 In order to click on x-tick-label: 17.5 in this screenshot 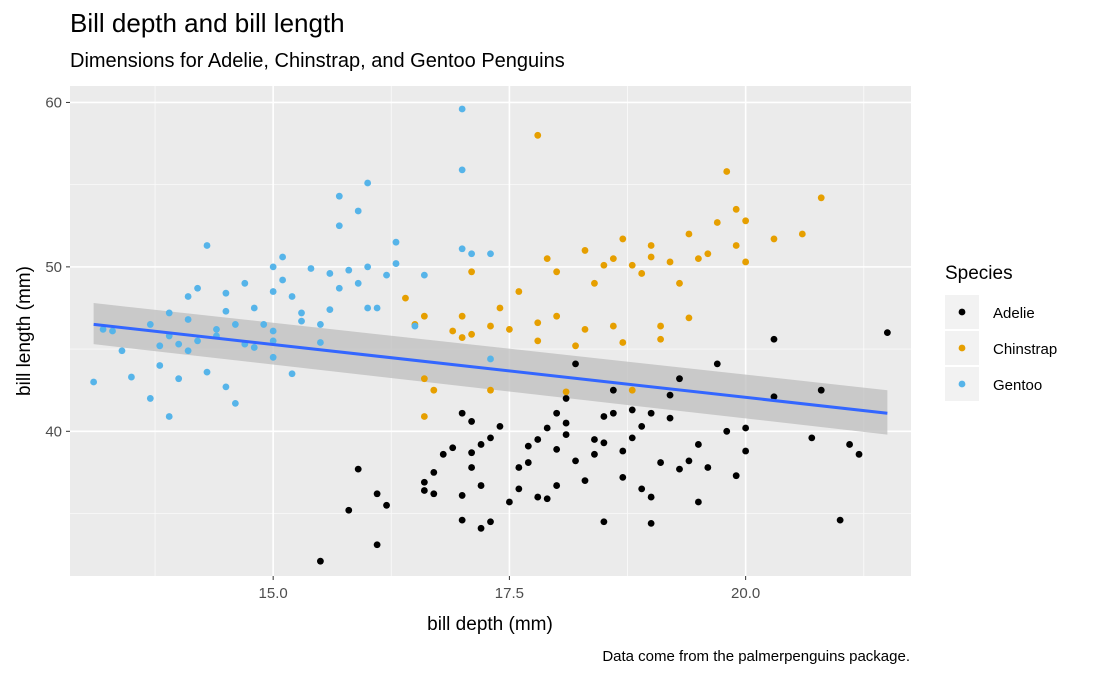, I will do `click(509, 593)`.